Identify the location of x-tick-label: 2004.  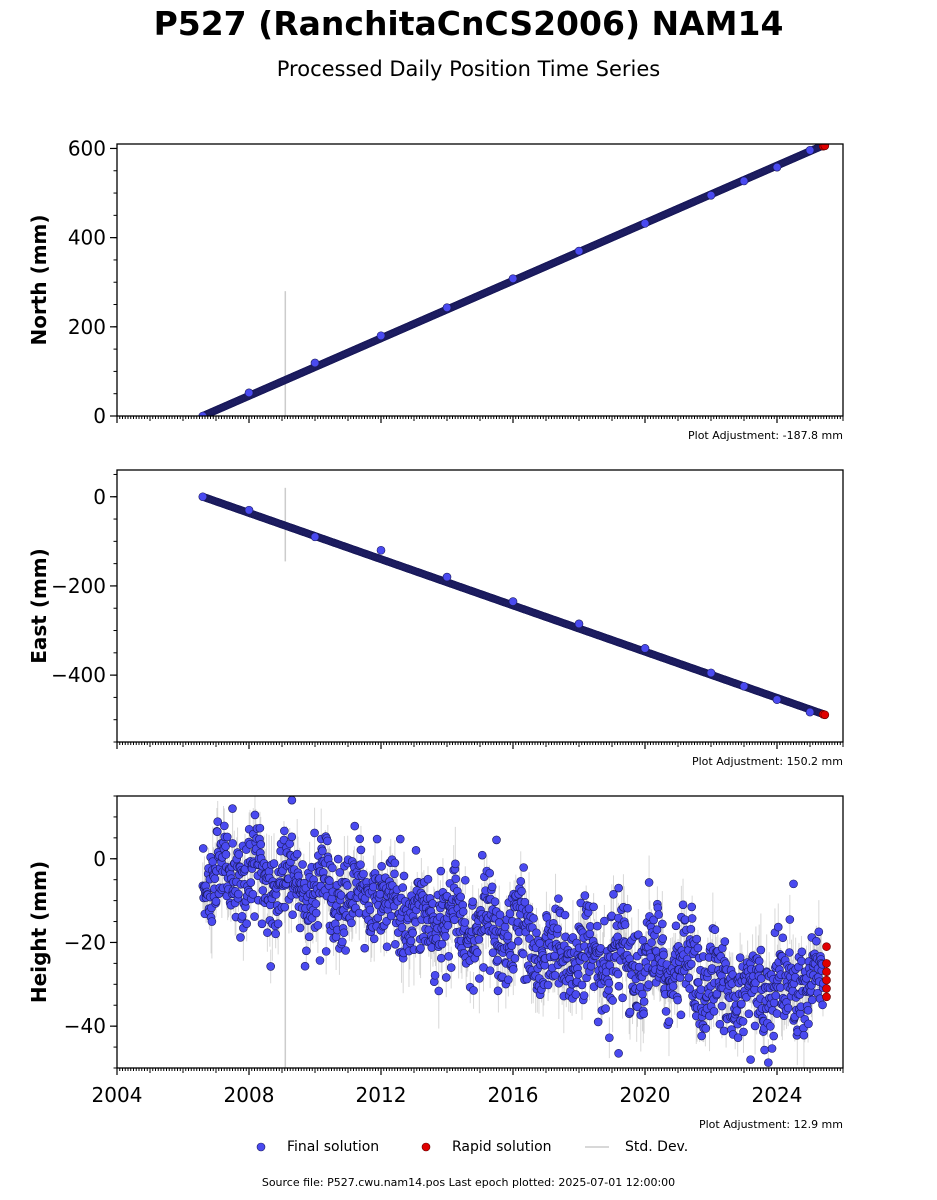
(117, 1095).